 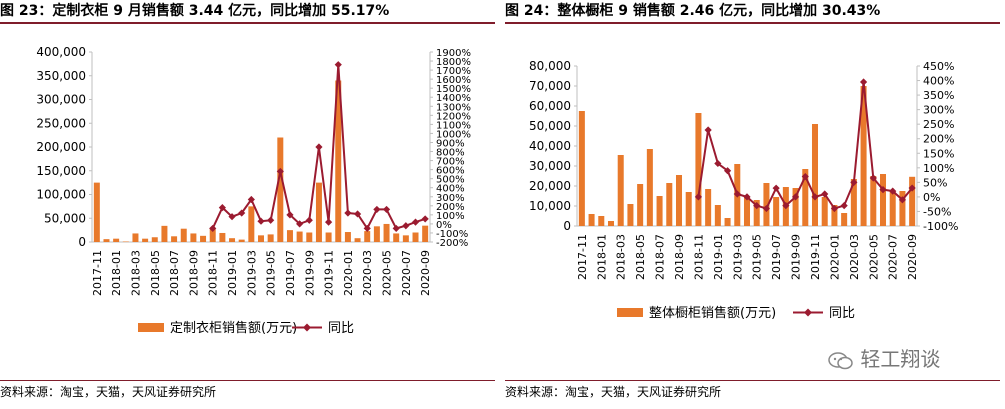 I want to click on right-tick-label: 1000%, so click(x=453, y=134).